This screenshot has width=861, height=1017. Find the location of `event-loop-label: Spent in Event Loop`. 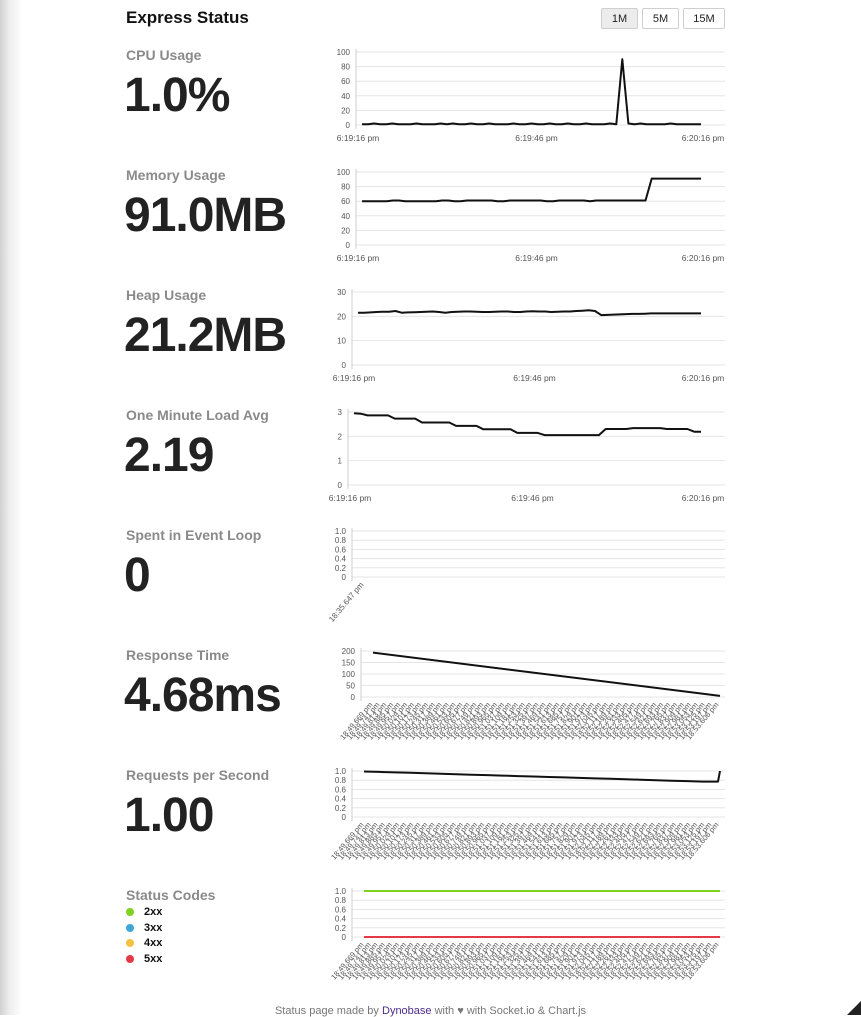

event-loop-label: Spent in Event Loop is located at coordinates (194, 535).